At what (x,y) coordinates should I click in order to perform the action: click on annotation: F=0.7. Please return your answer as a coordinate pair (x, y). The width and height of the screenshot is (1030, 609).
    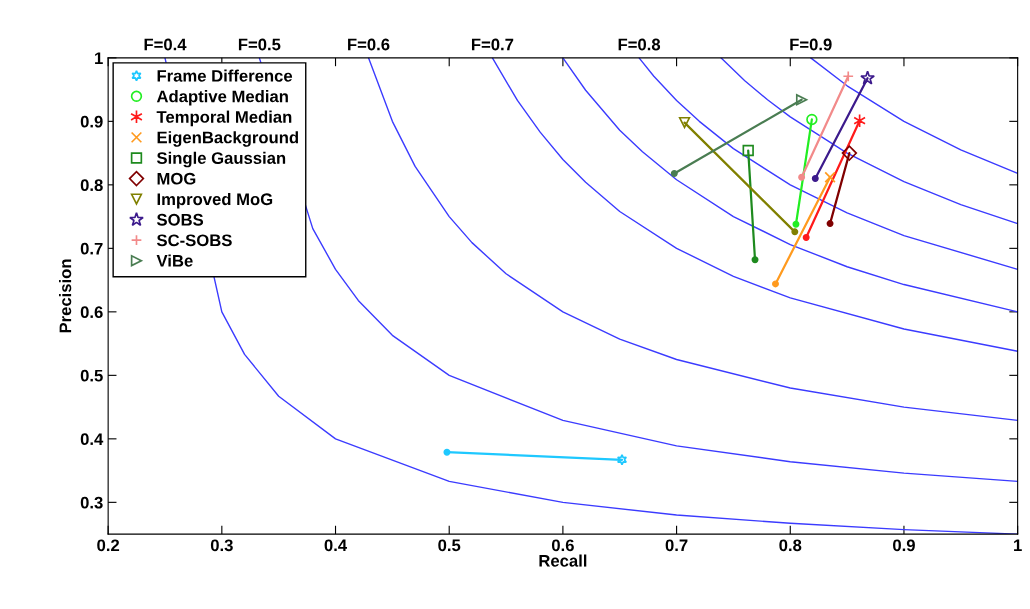
    Looking at the image, I should click on (492, 44).